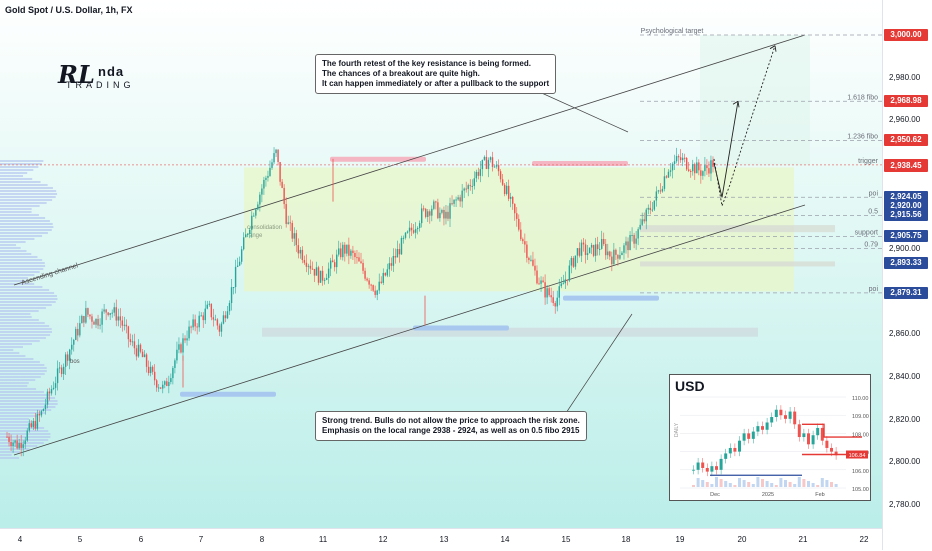  I want to click on x-tick-label: 15, so click(566, 539).